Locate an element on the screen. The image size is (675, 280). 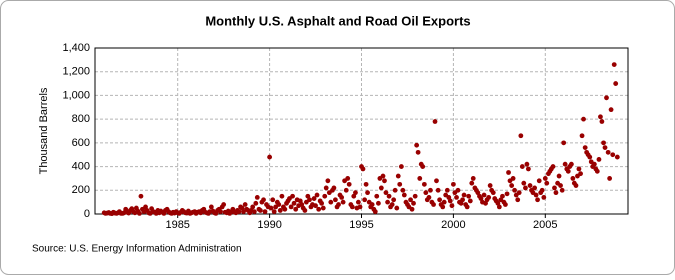
x-tick-label: 2005 is located at coordinates (545, 225).